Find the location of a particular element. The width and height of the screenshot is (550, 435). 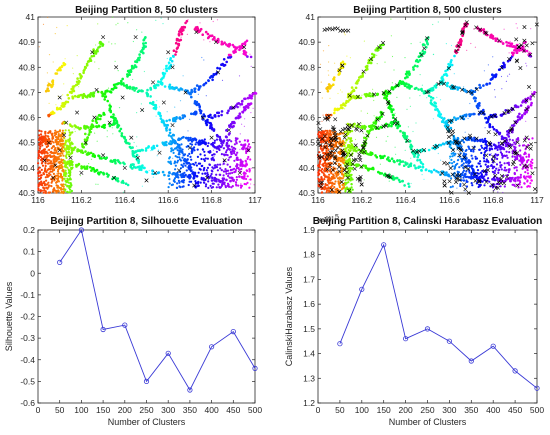

x-tick-label: 116.8 is located at coordinates (211, 200).